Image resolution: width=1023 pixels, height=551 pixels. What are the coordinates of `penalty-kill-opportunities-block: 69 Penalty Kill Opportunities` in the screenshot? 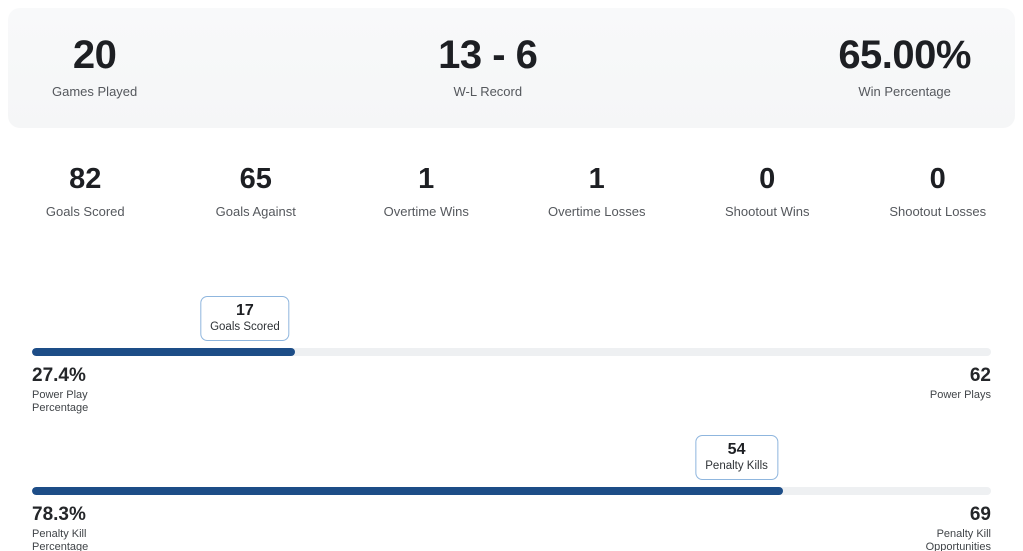 It's located at (958, 527).